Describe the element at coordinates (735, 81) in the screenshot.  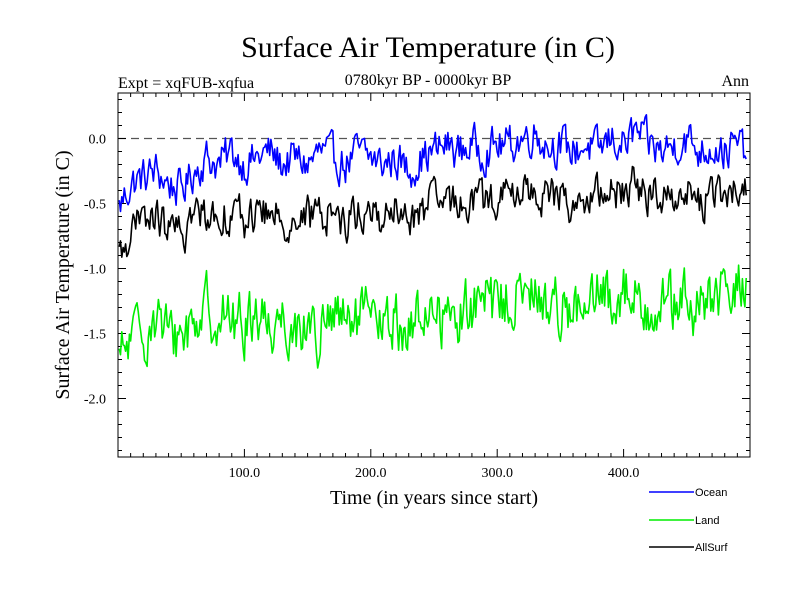
I see `season-label: Ann` at that location.